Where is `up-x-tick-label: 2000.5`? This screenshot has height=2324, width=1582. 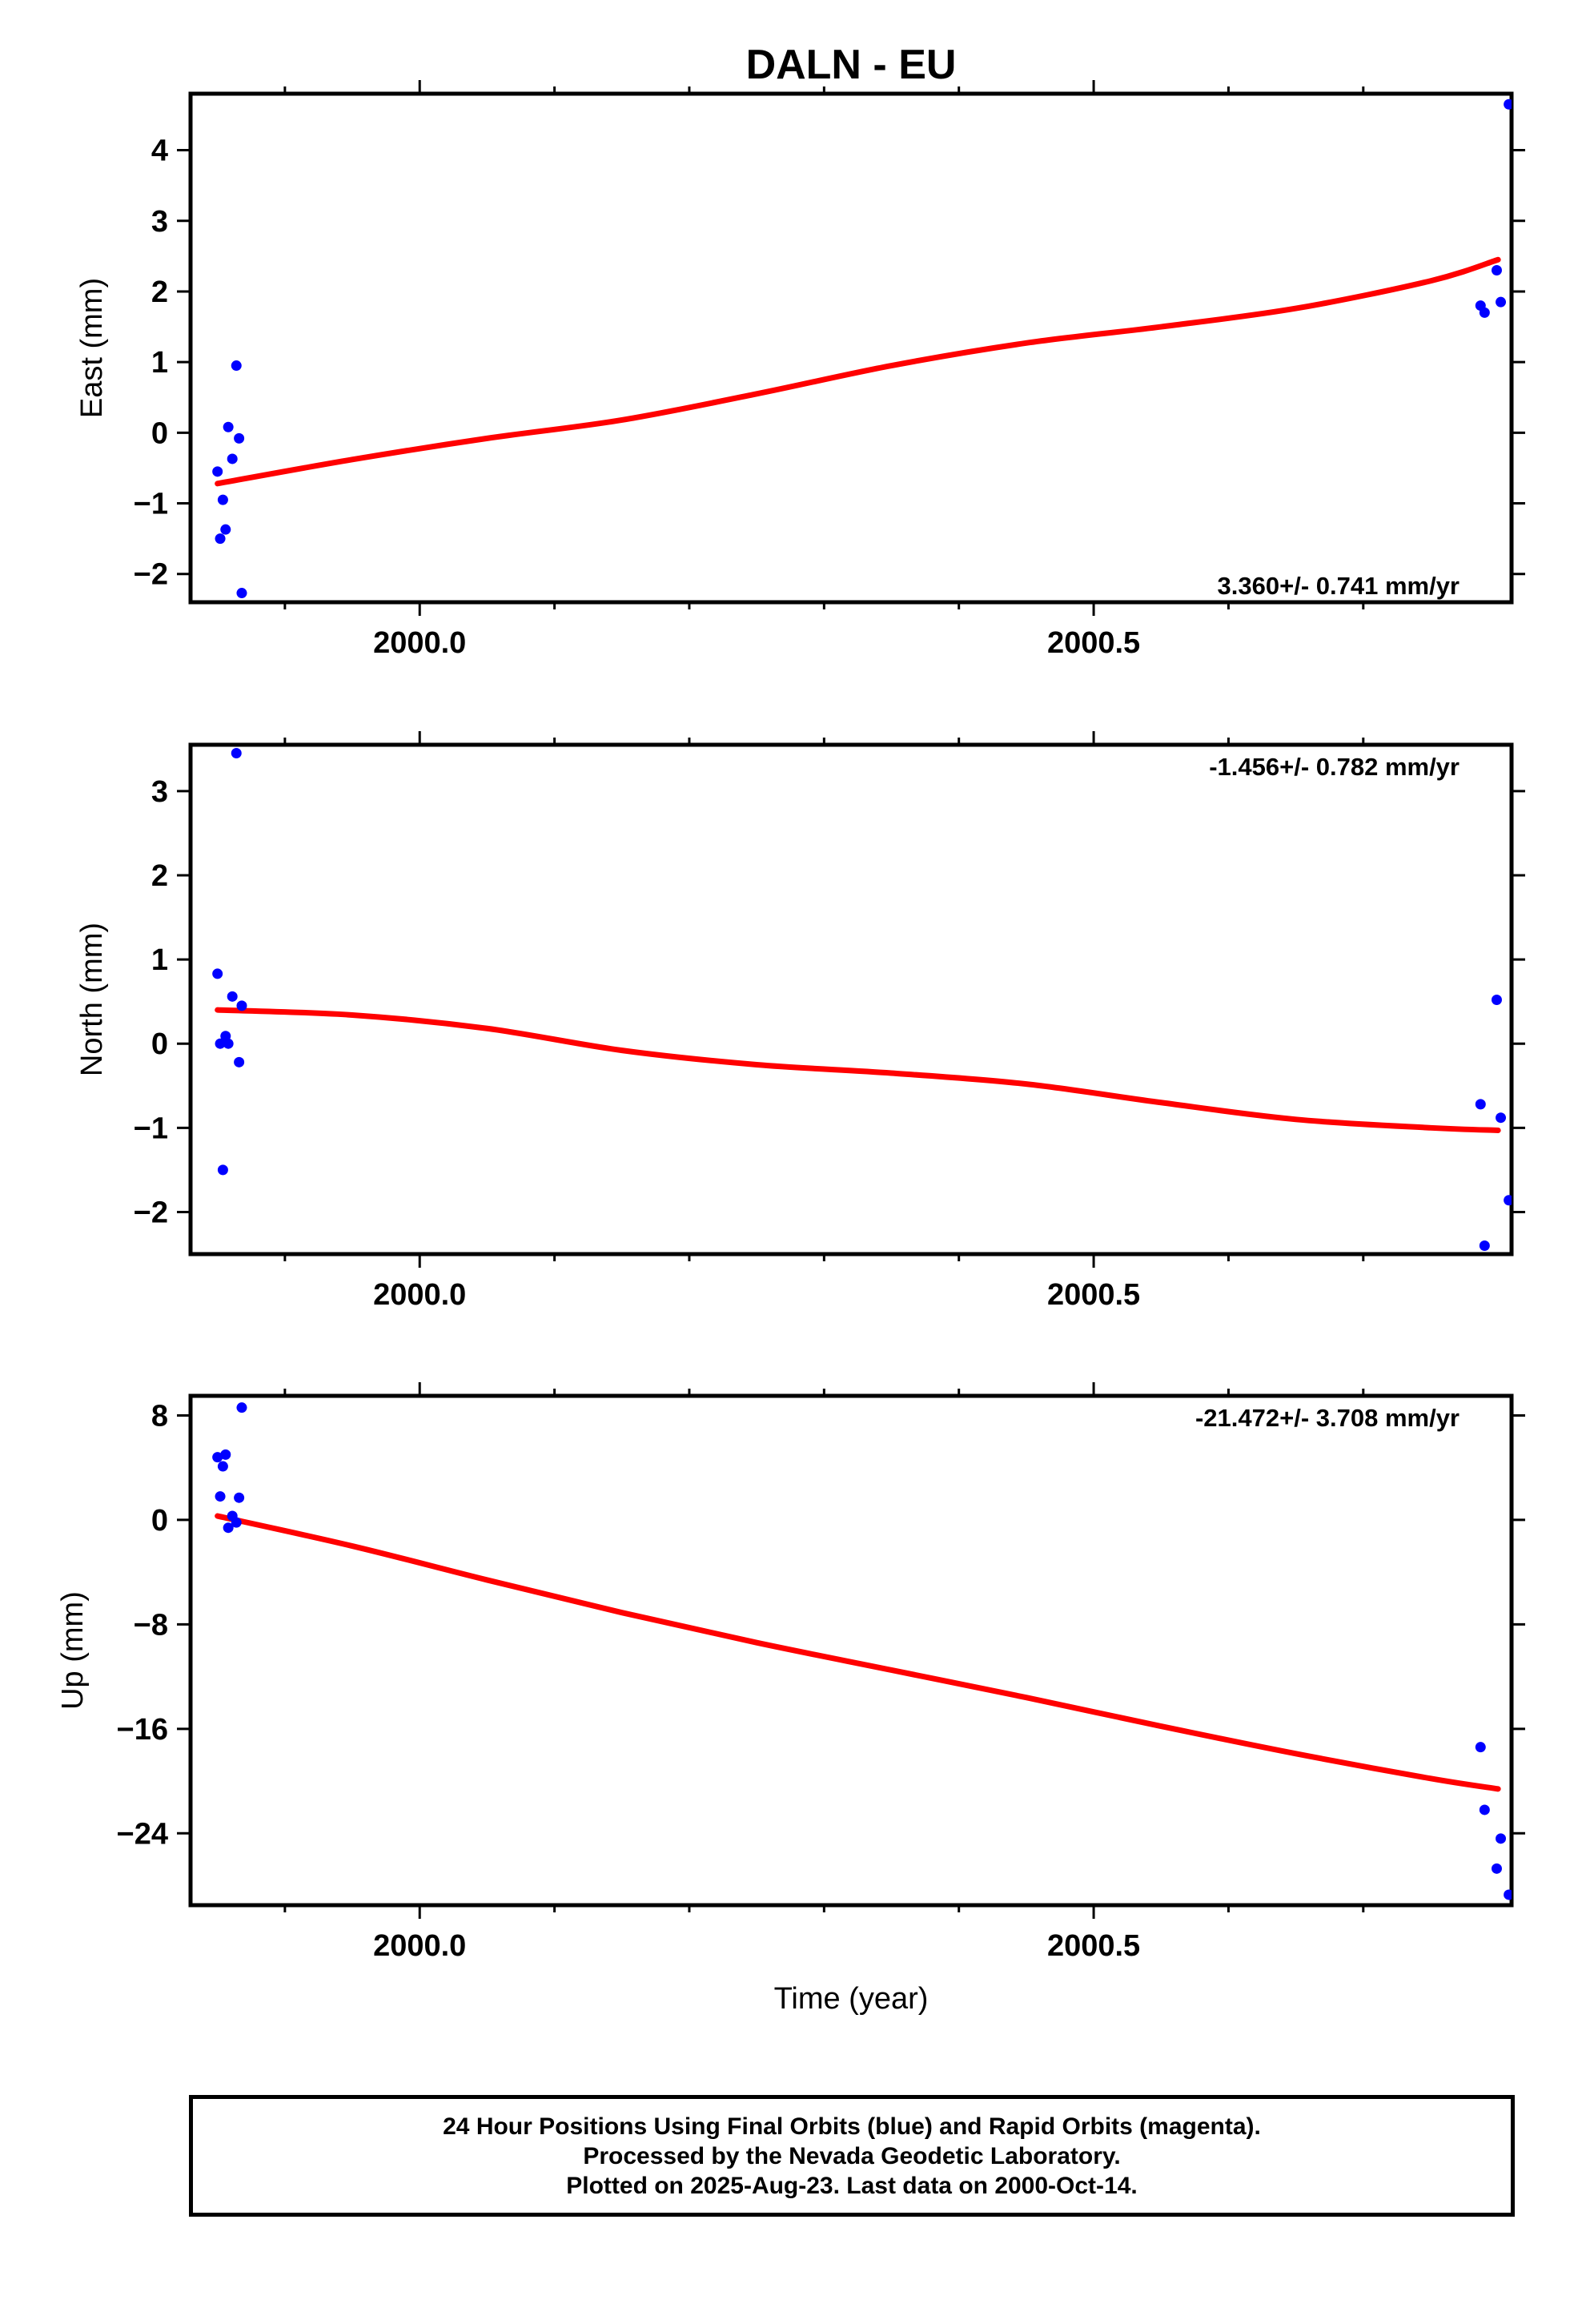 up-x-tick-label: 2000.5 is located at coordinates (1093, 1946).